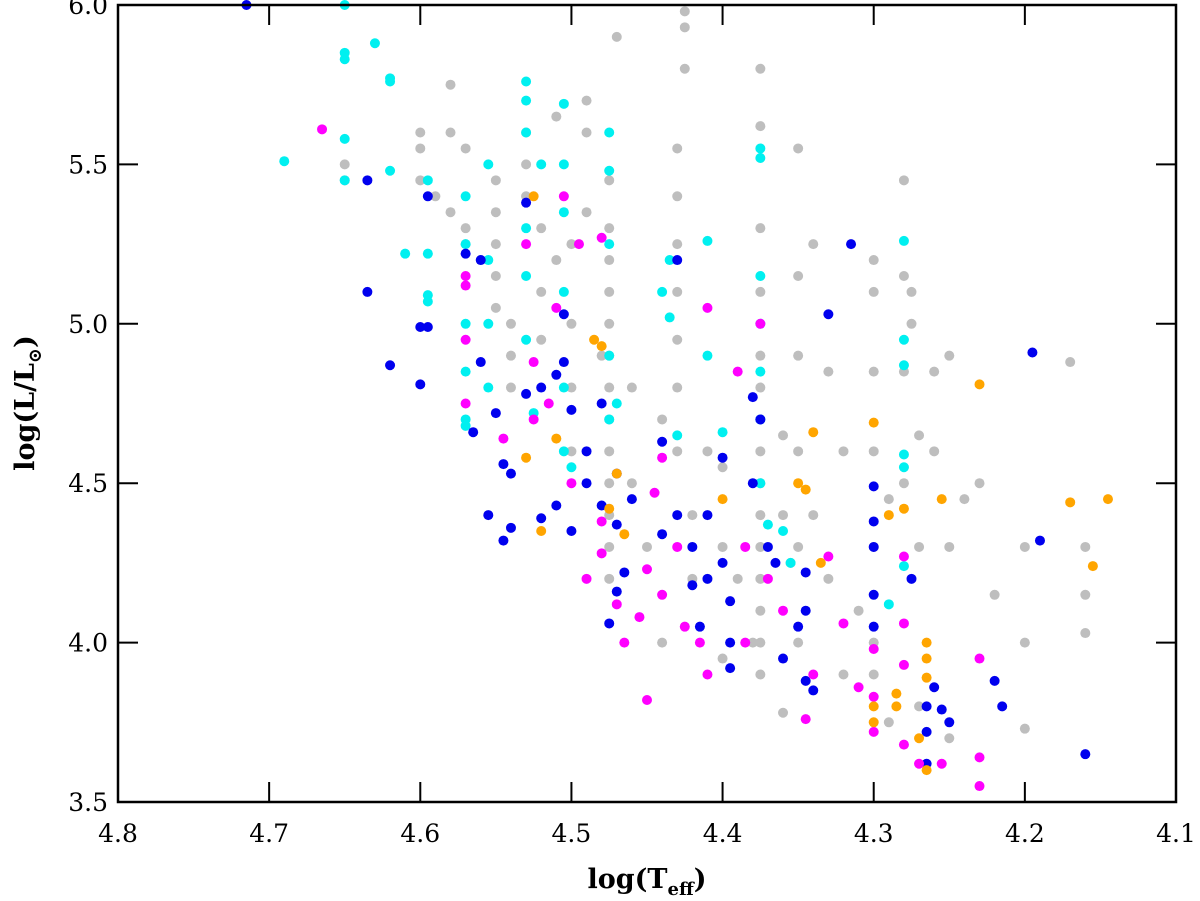 The width and height of the screenshot is (1200, 901). I want to click on y-tick-label: 4.5, so click(88, 483).